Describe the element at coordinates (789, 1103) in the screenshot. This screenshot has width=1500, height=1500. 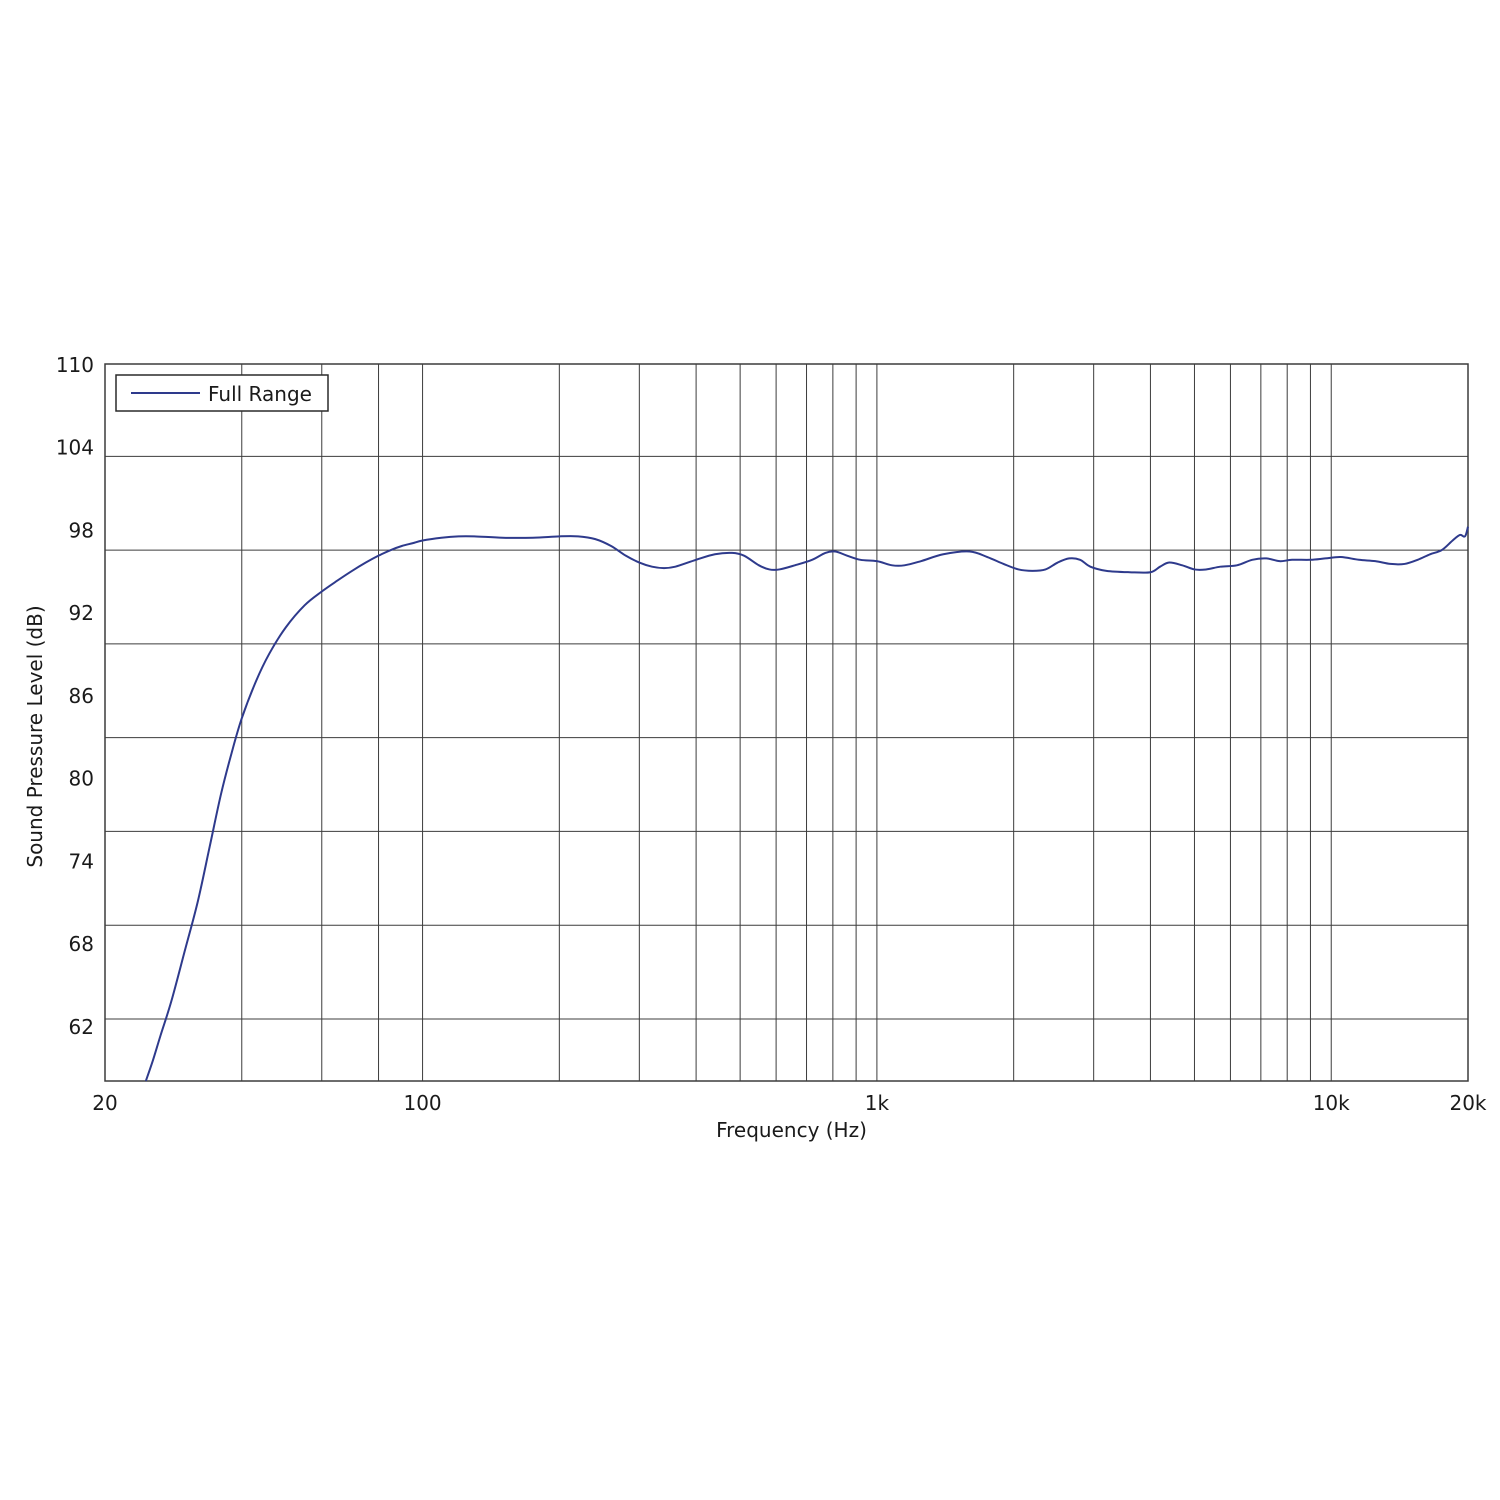
I see `x-axis-ticks: 20 100 1k 10k 20k` at that location.